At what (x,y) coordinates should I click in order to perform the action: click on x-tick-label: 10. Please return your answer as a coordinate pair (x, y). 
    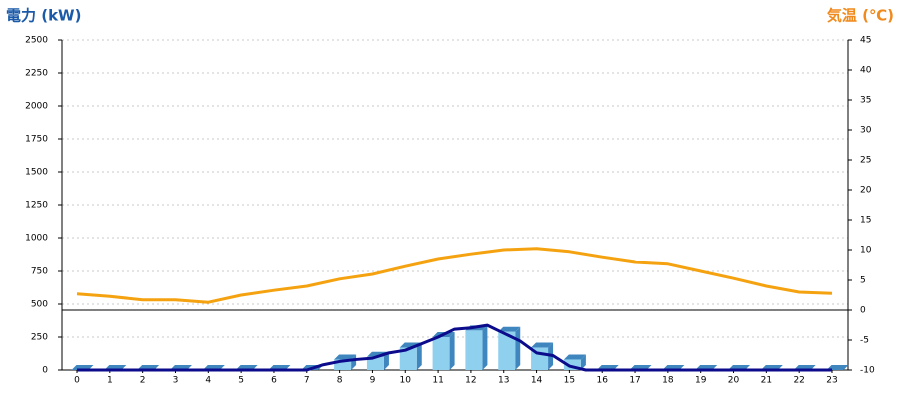
    Looking at the image, I should click on (406, 381).